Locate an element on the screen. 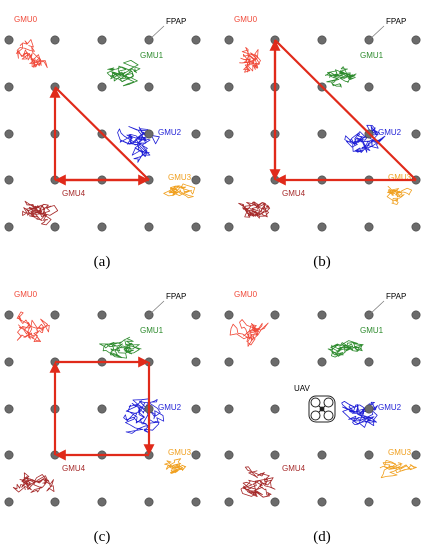 This screenshot has width=440, height=550. panel-caption: (a) is located at coordinates (102, 262).